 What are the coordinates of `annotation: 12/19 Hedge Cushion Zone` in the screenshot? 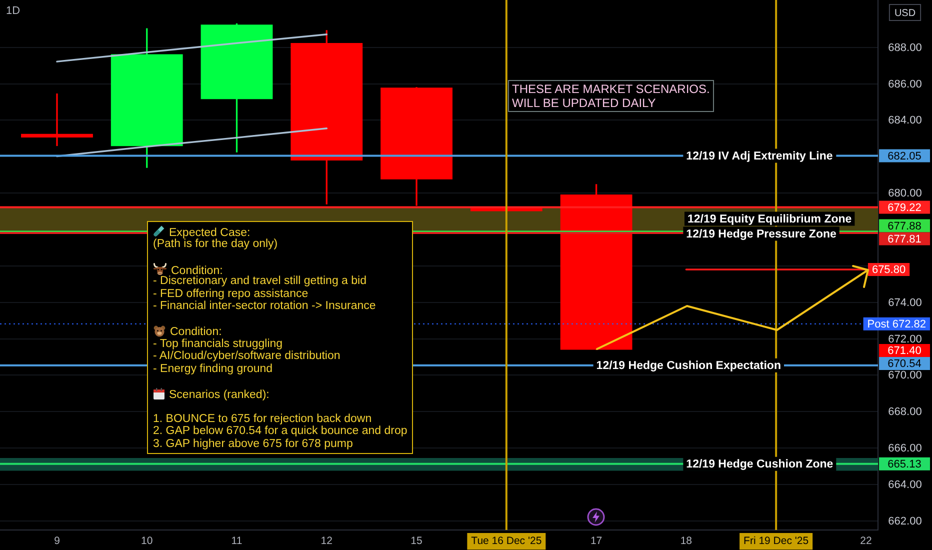 It's located at (760, 464).